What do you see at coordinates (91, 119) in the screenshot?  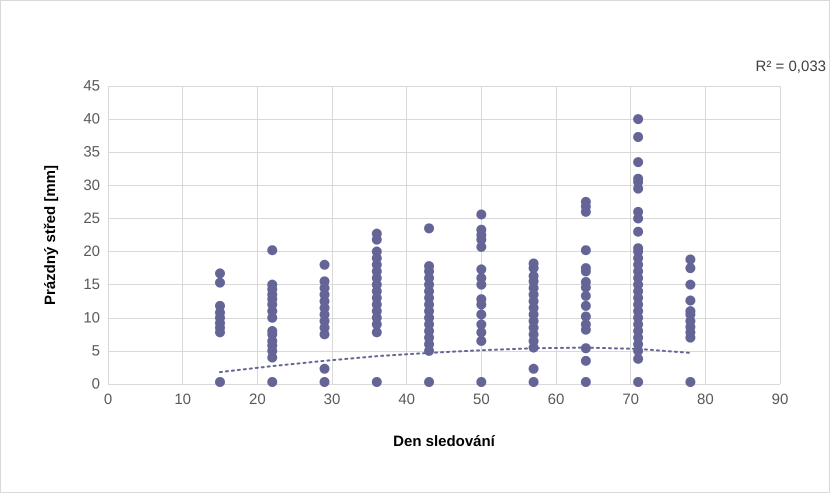 I see `y-tick-label: 40` at bounding box center [91, 119].